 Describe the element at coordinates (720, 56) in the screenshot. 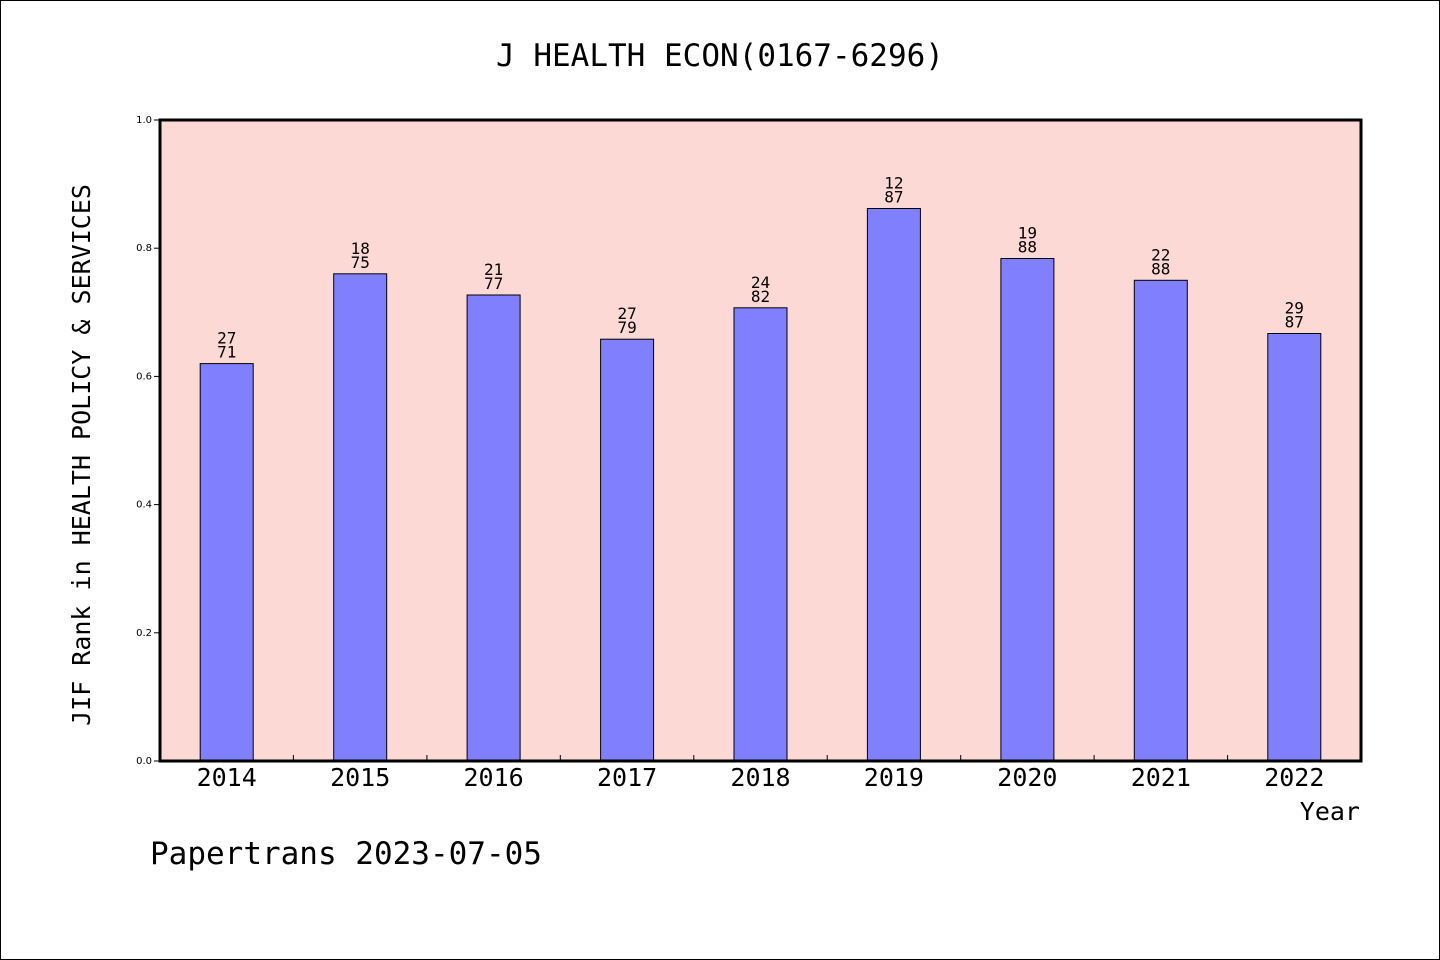

I see `chart-title: J HEALTH ECON(0167-6296)` at that location.